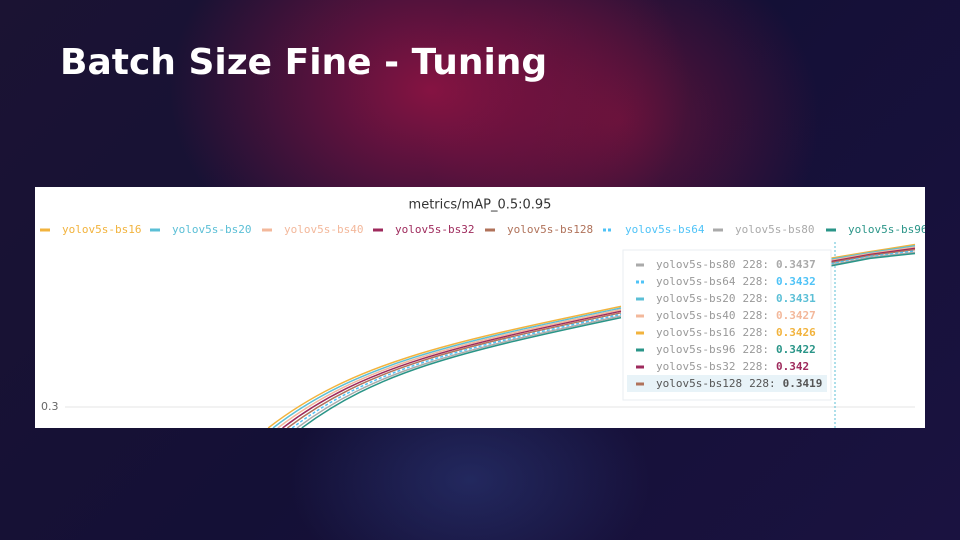 The width and height of the screenshot is (960, 540). Describe the element at coordinates (695, 332) in the screenshot. I see `tooltip-name: yolov5s-bs16` at that location.